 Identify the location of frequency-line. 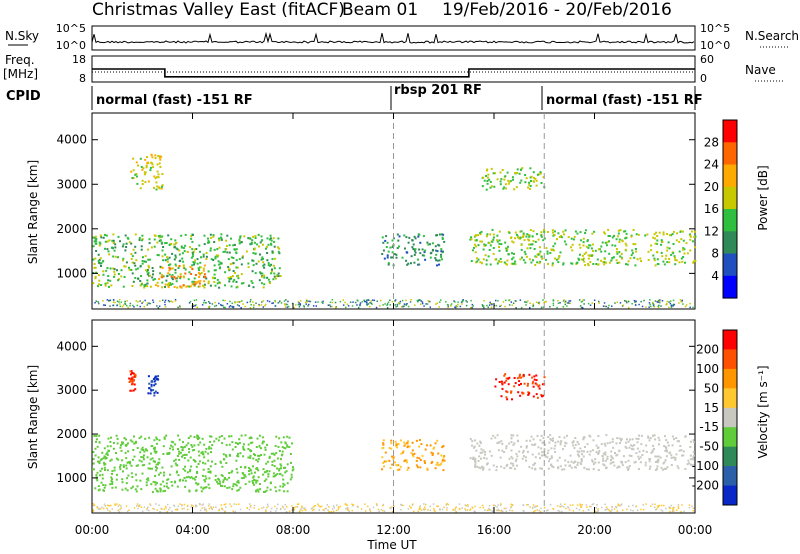
(393, 73).